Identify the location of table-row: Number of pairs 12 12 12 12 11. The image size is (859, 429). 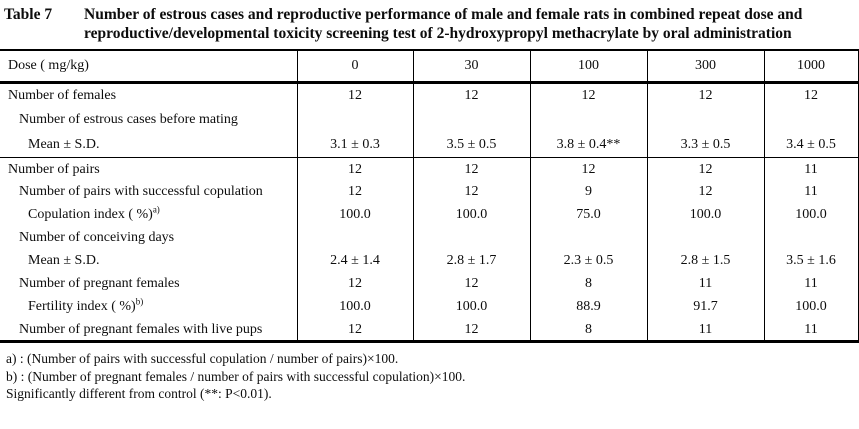
(429, 169).